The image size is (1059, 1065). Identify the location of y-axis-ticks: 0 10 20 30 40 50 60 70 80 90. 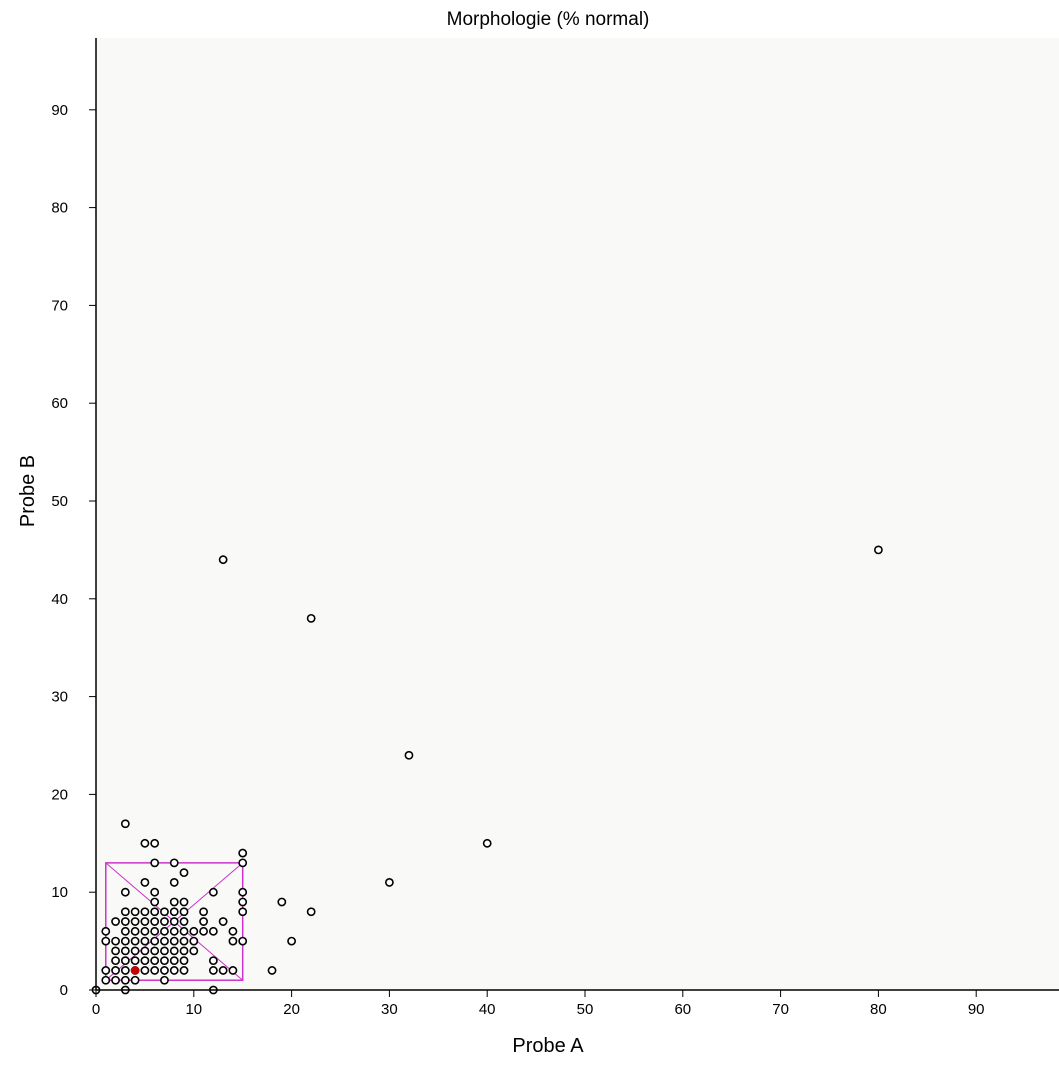
(73, 550).